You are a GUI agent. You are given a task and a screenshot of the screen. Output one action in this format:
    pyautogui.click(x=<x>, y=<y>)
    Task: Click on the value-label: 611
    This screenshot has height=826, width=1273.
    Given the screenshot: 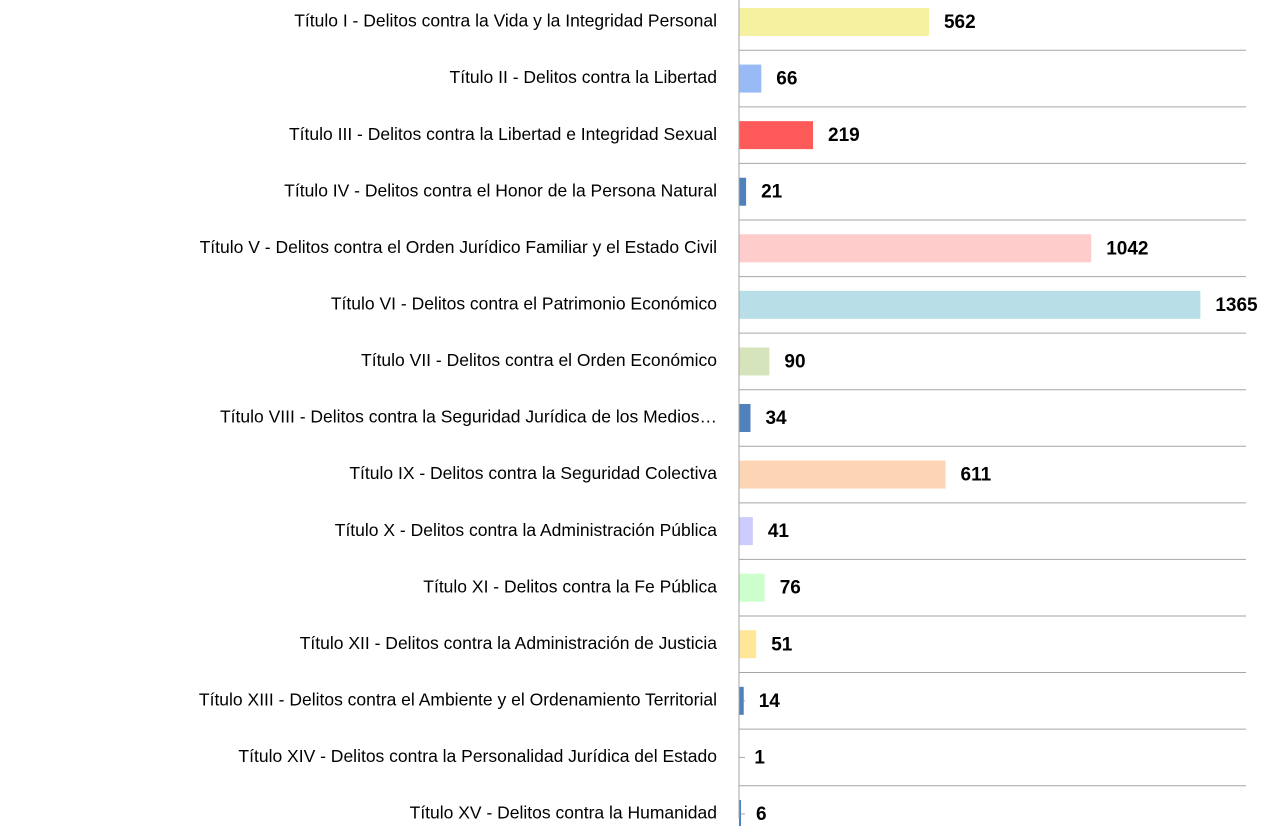 What is the action you would take?
    pyautogui.click(x=976, y=475)
    